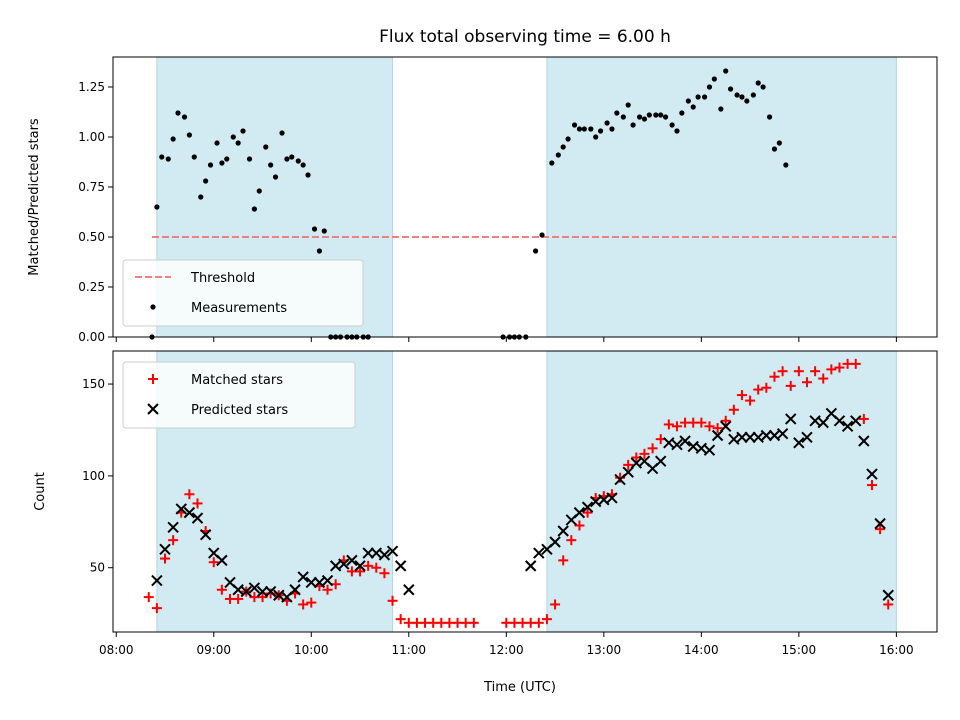 Image resolution: width=960 pixels, height=720 pixels. I want to click on legend-label: Predicted stars, so click(239, 410).